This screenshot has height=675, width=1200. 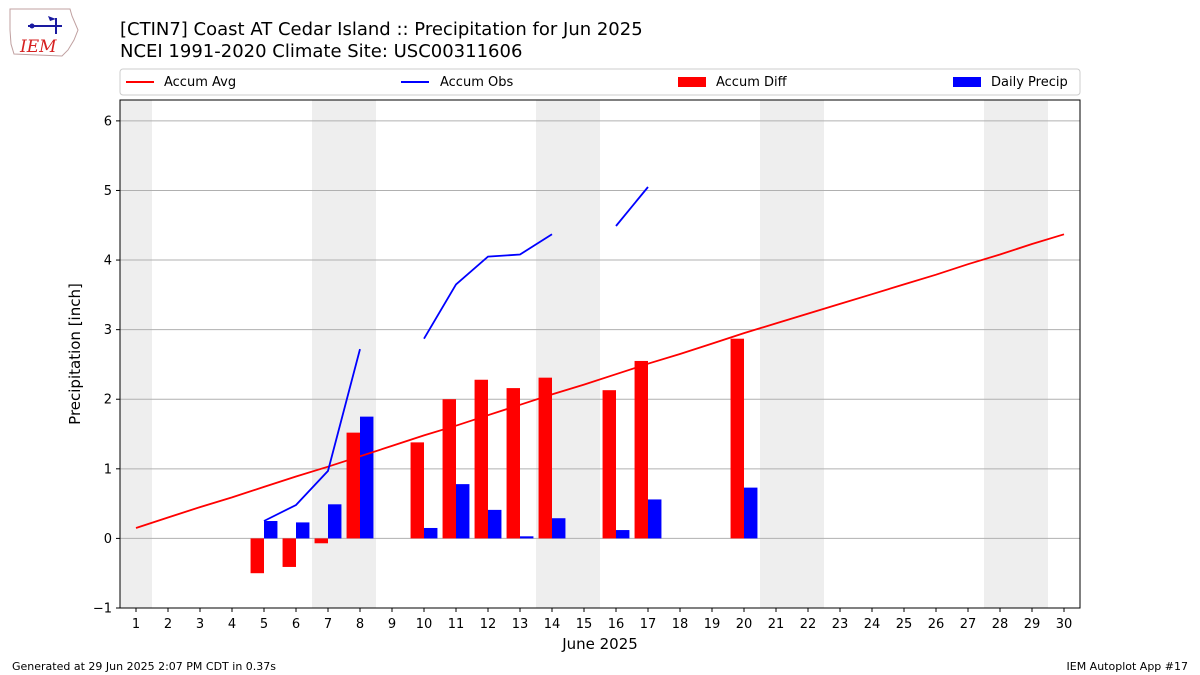 I want to click on footer-app: IEM Autoplot App #17, so click(x=1128, y=666).